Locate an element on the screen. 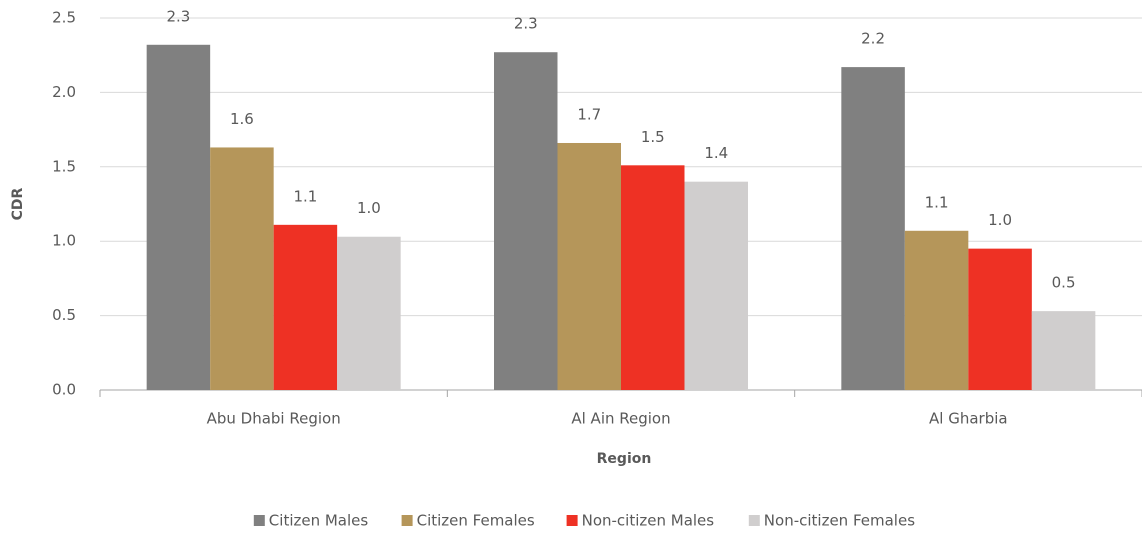 The width and height of the screenshot is (1142, 538). y-tick-label: 0.5 is located at coordinates (64, 315).